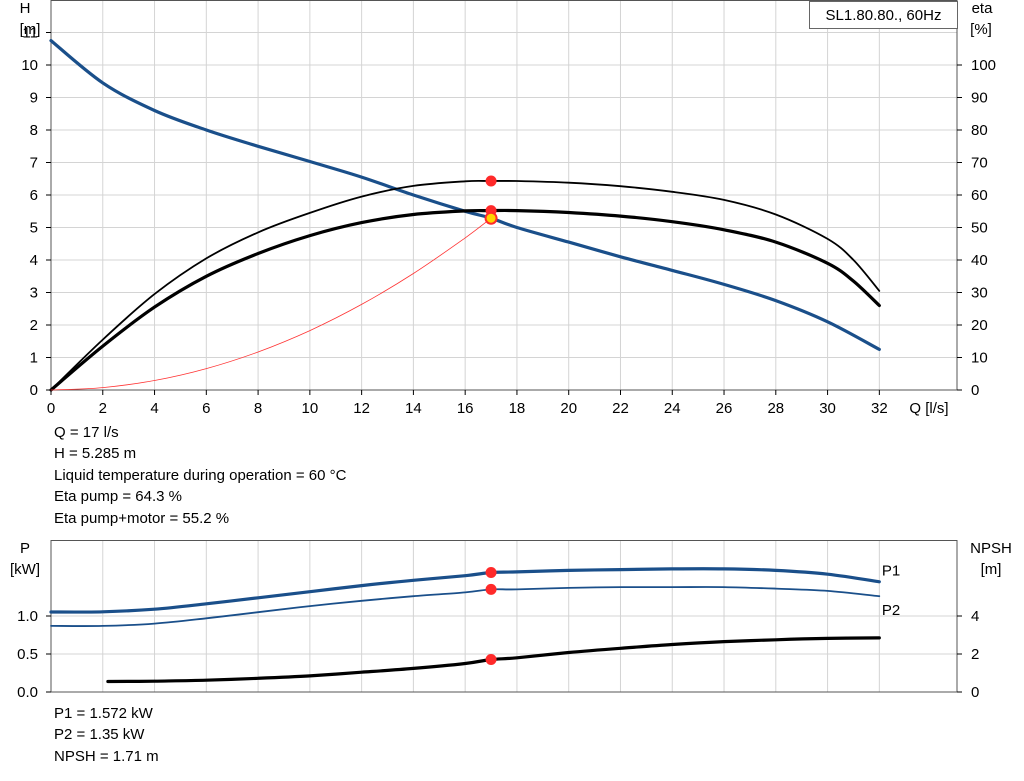 Image resolution: width=1024 pixels, height=781 pixels. I want to click on x-tick-label: 18, so click(517, 408).